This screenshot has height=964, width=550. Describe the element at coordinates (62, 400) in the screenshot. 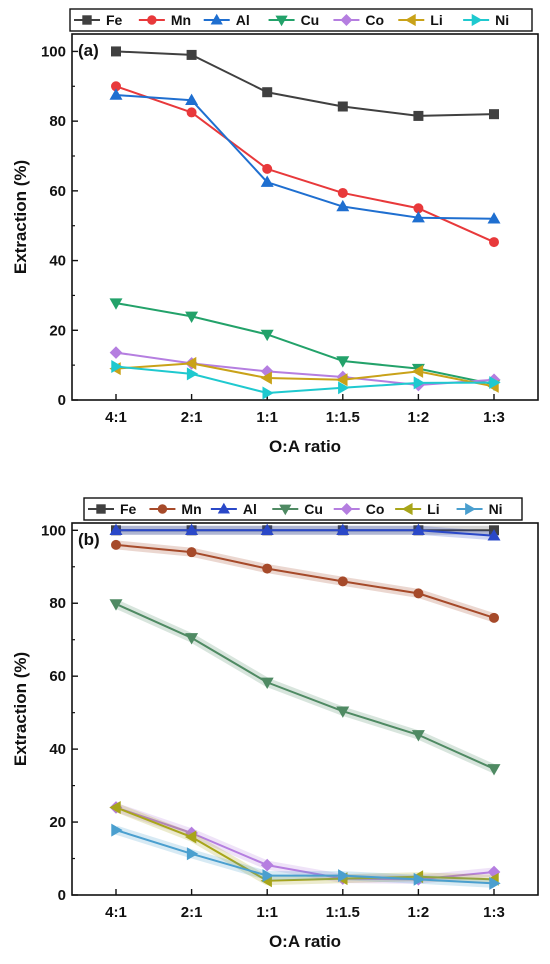

I see `y-tick-label: 0` at that location.